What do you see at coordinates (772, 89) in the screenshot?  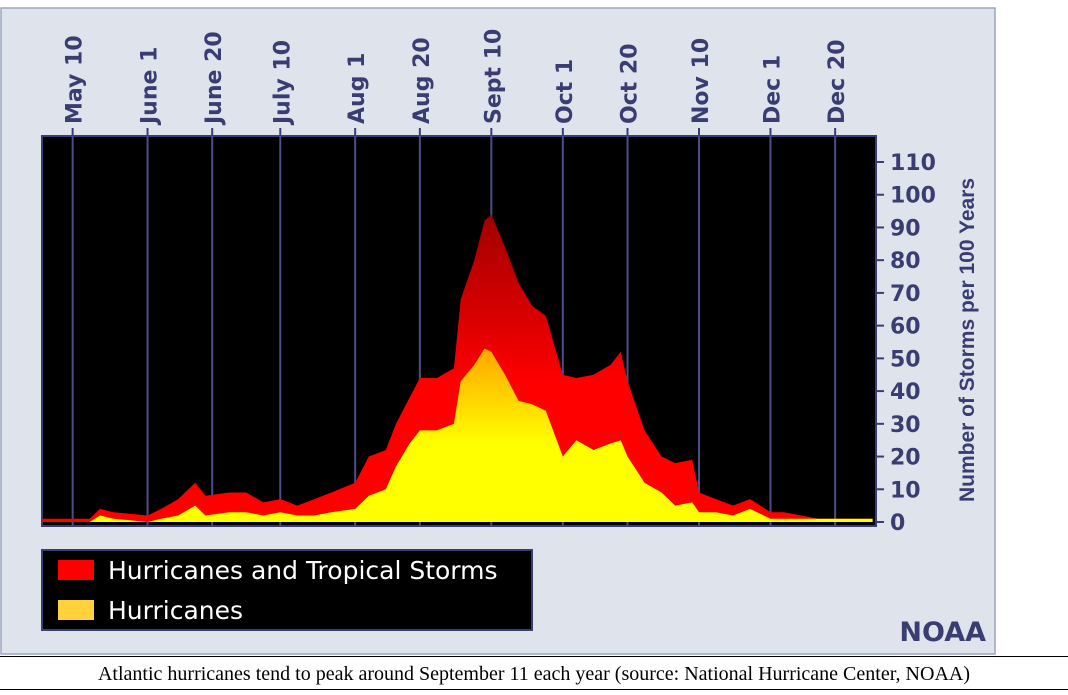 I see `x-tick-label-10: Dec 1` at bounding box center [772, 89].